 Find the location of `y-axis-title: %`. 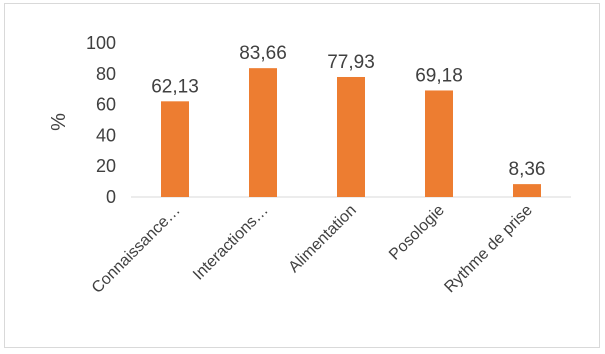

y-axis-title: % is located at coordinates (59, 122).